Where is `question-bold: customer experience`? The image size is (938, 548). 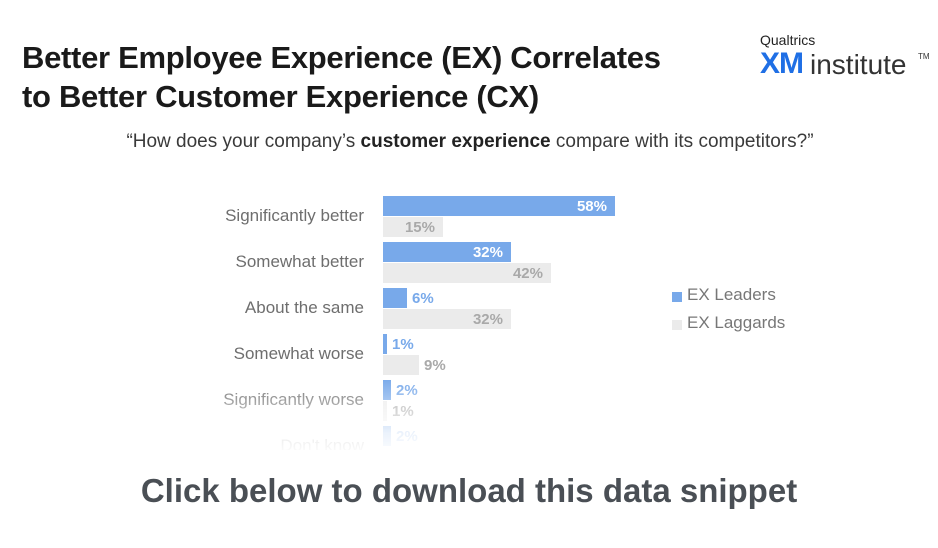
question-bold: customer experience is located at coordinates (455, 141).